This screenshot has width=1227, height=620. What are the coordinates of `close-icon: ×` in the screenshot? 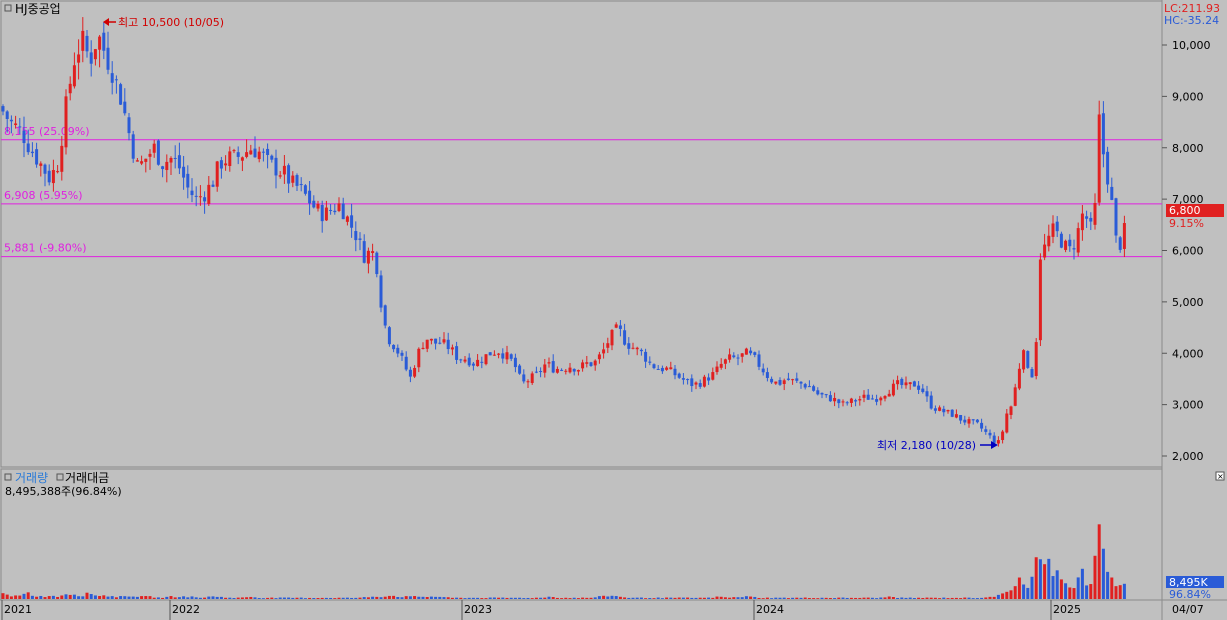 It's located at (1220, 476).